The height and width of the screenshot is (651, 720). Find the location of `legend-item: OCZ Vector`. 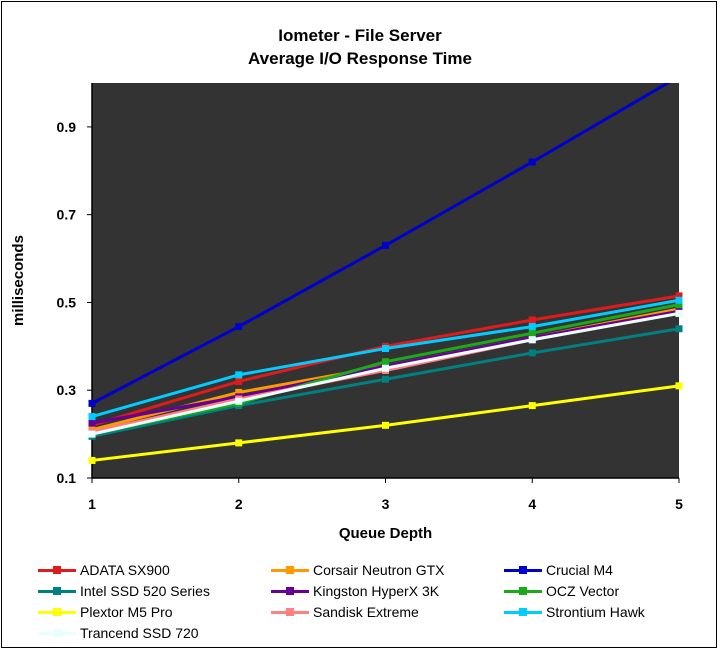

legend-item: OCZ Vector is located at coordinates (561, 591).